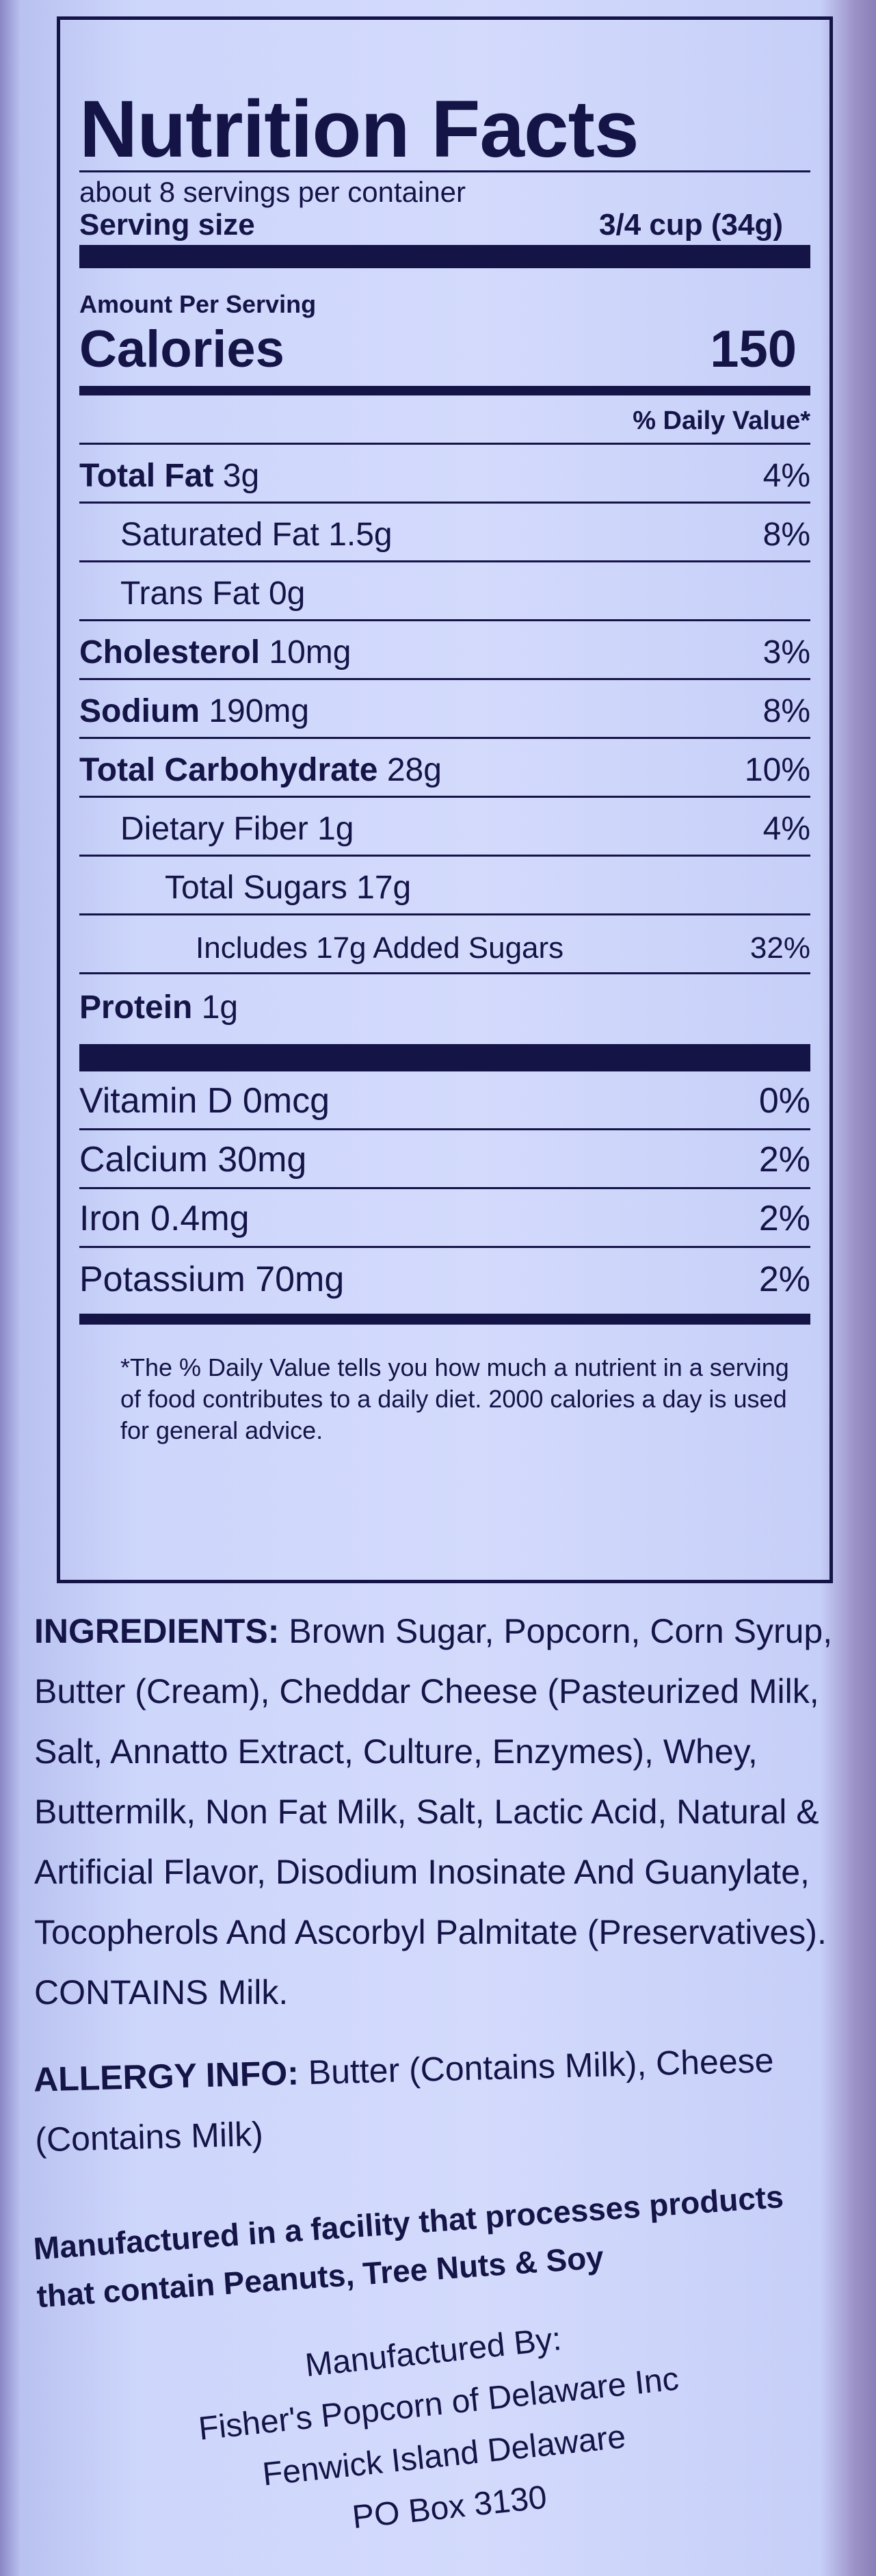 The height and width of the screenshot is (2576, 876). I want to click on vitamin-daily-value: 0%, so click(784, 1101).